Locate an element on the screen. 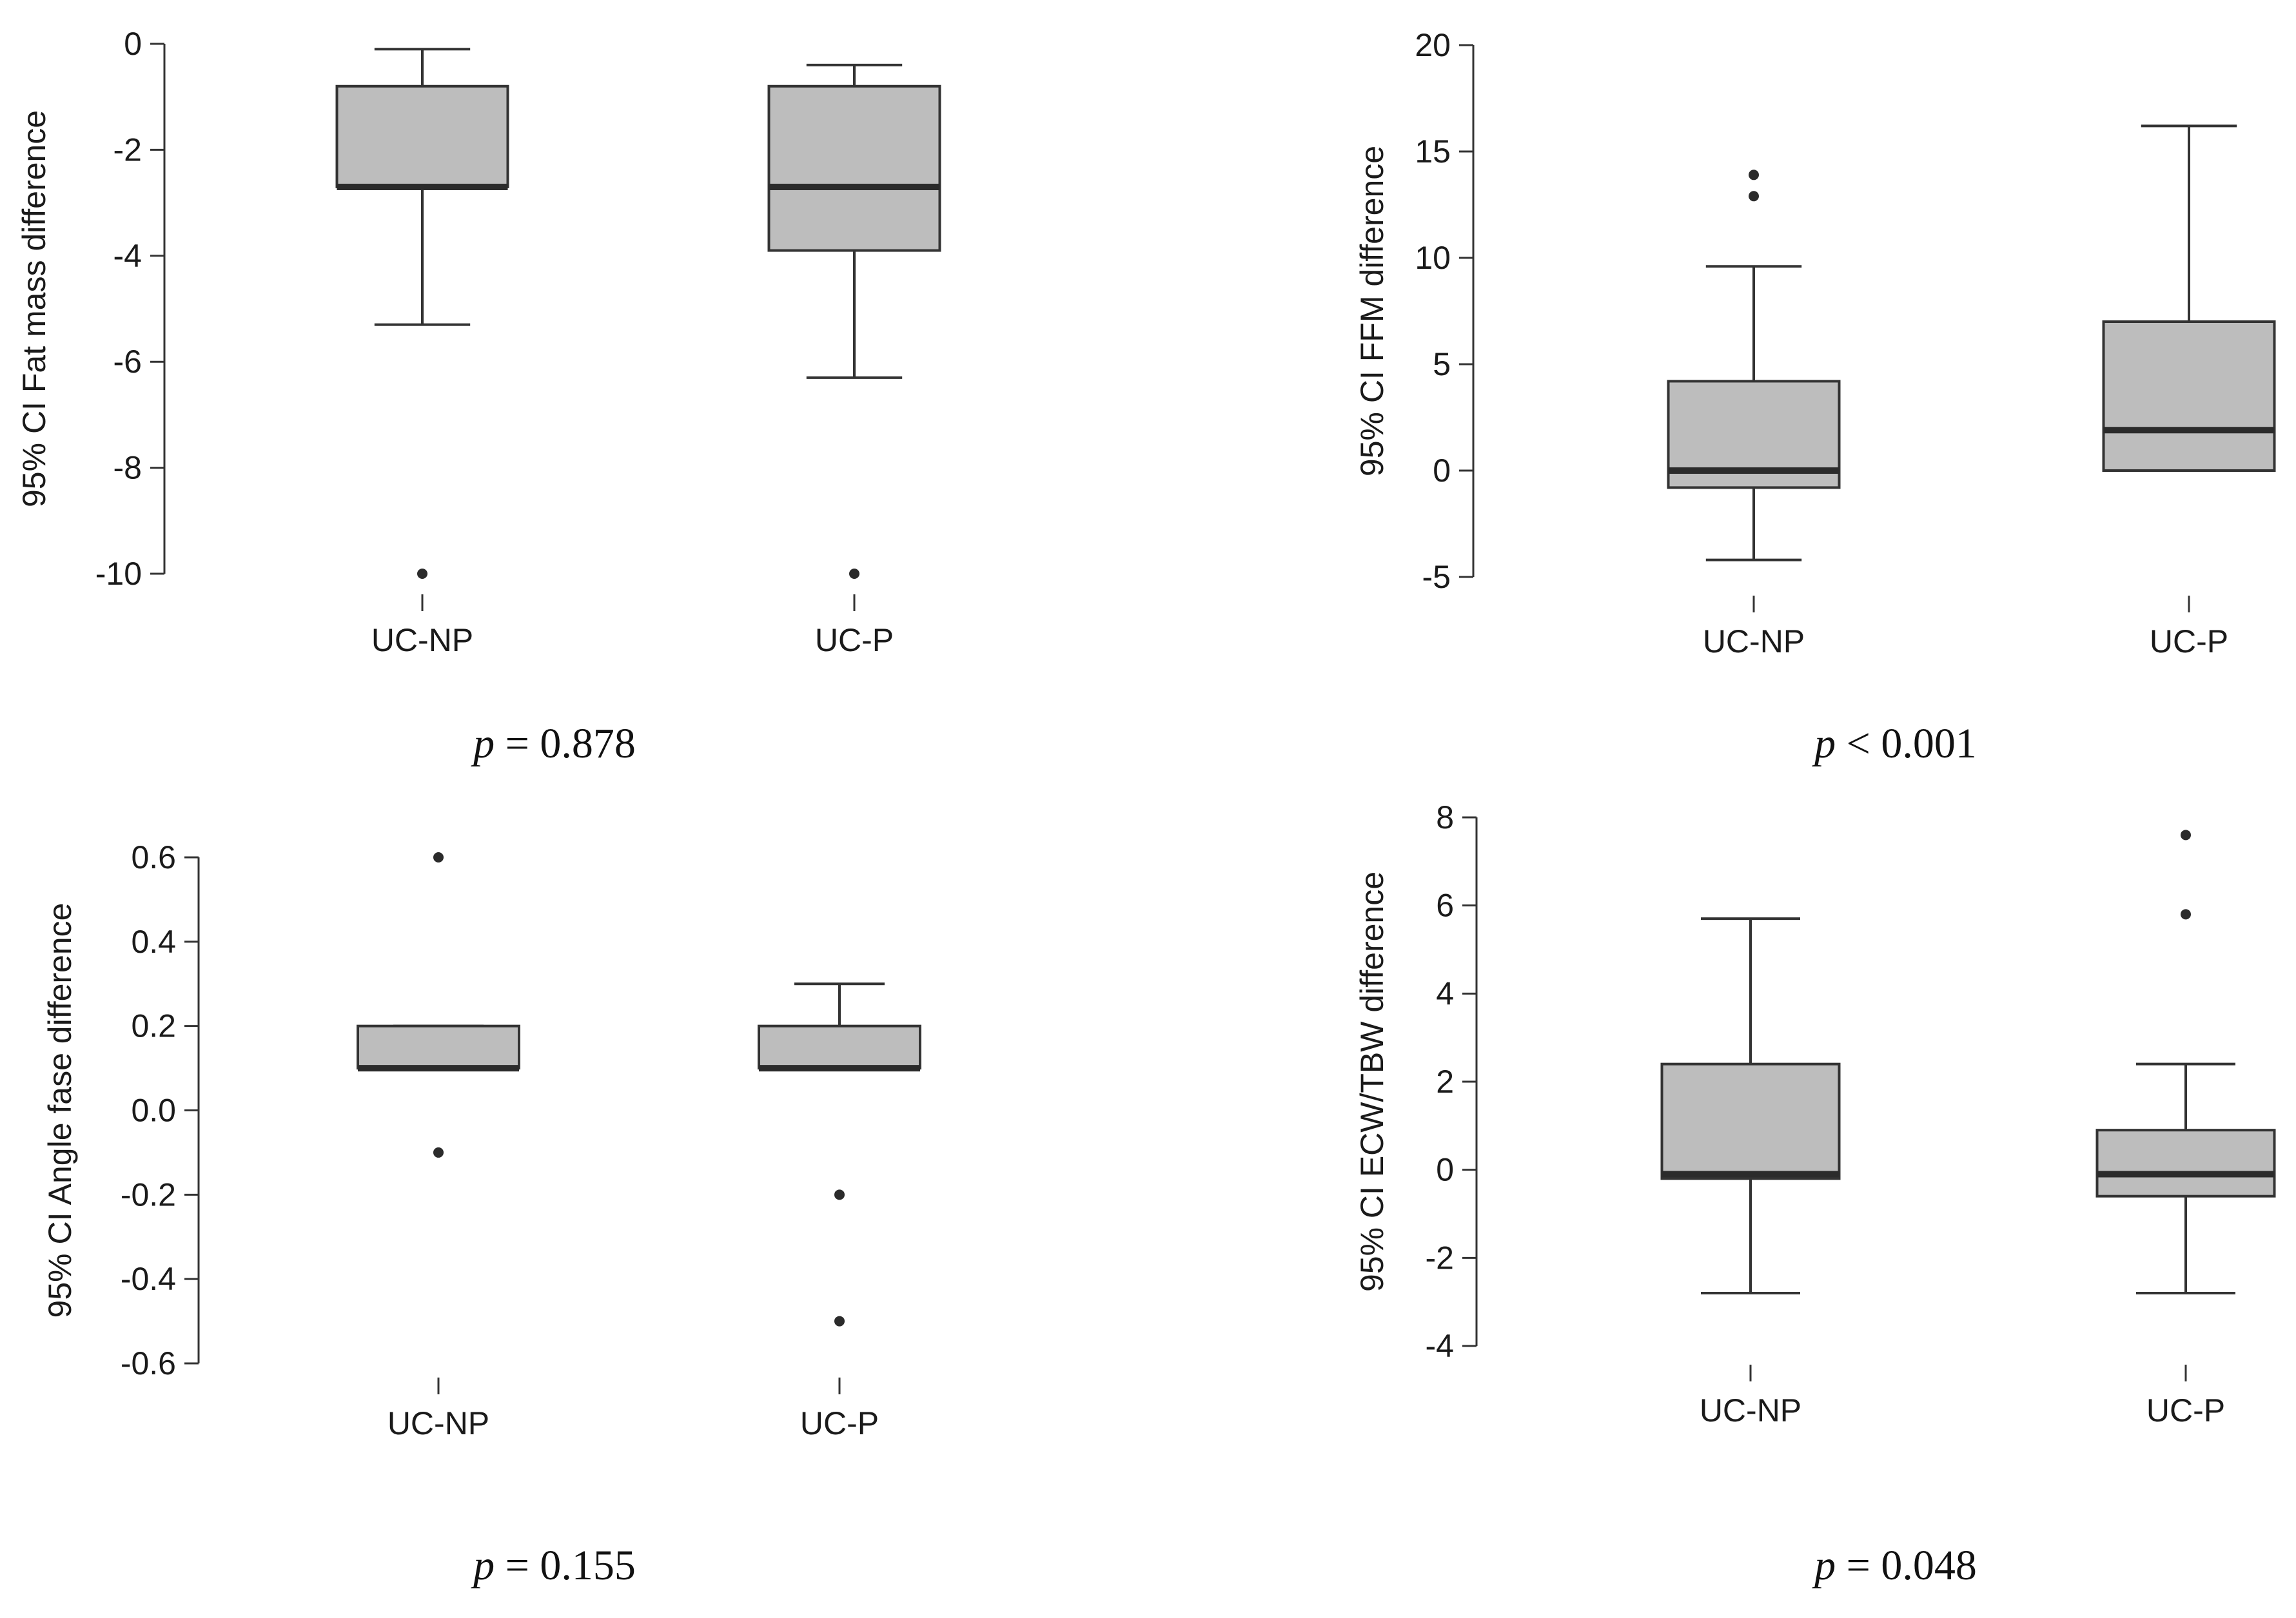 The image size is (2296, 1618). y-tick-label: 5 is located at coordinates (1442, 364).